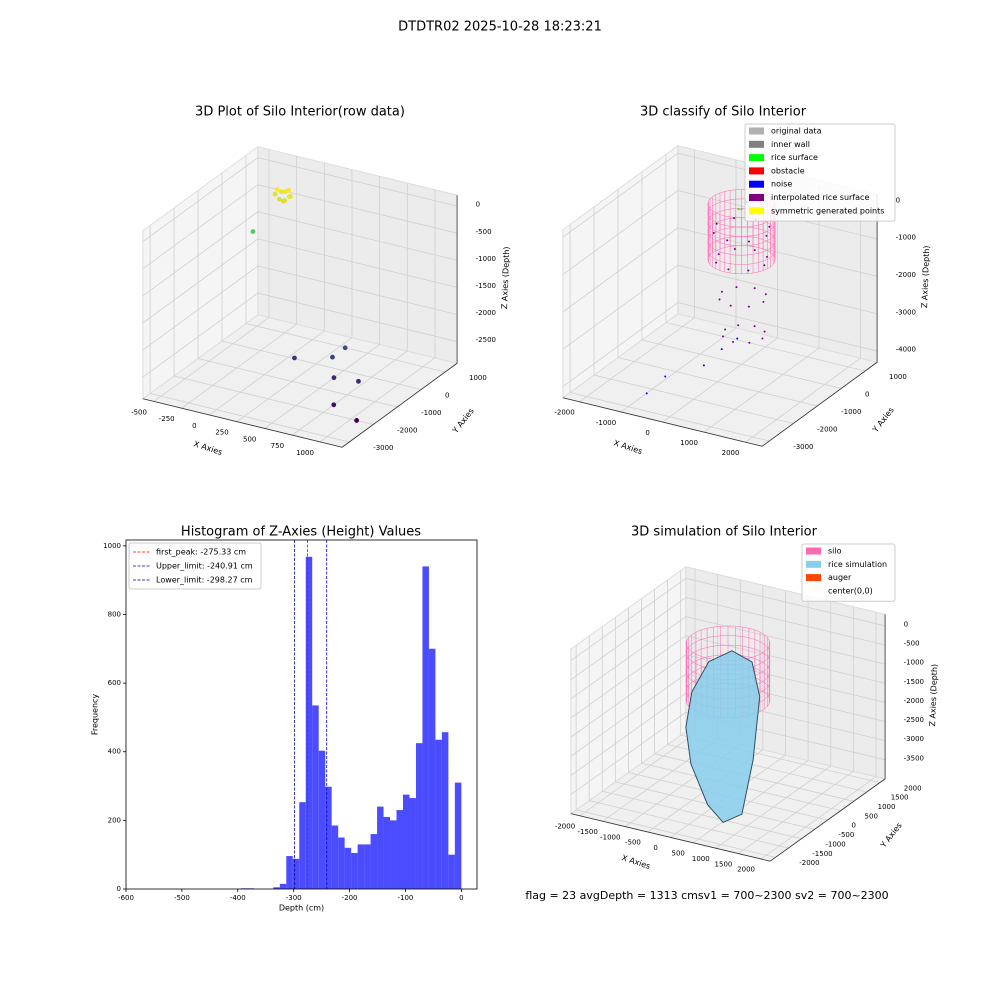  I want to click on x-tick-label: 750, so click(277, 446).